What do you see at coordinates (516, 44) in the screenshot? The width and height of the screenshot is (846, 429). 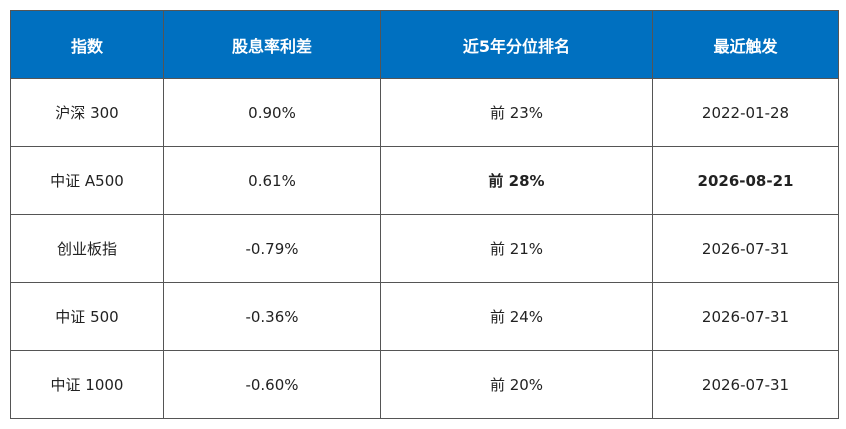 I see `header-cell: 近5年分位排名` at bounding box center [516, 44].